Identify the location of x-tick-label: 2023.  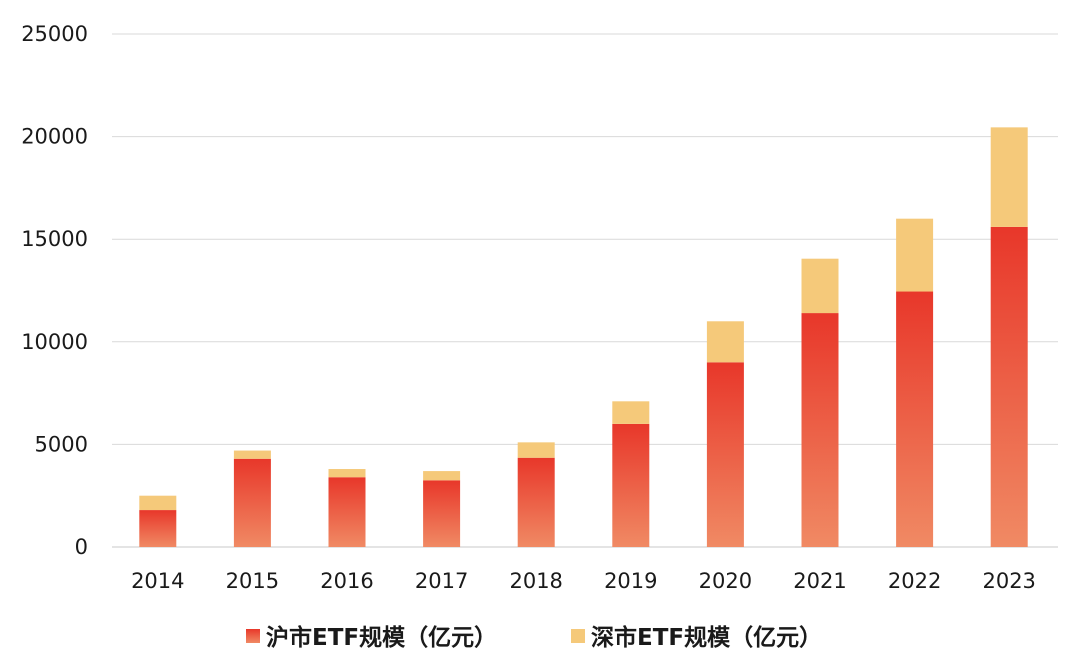
(1008, 581).